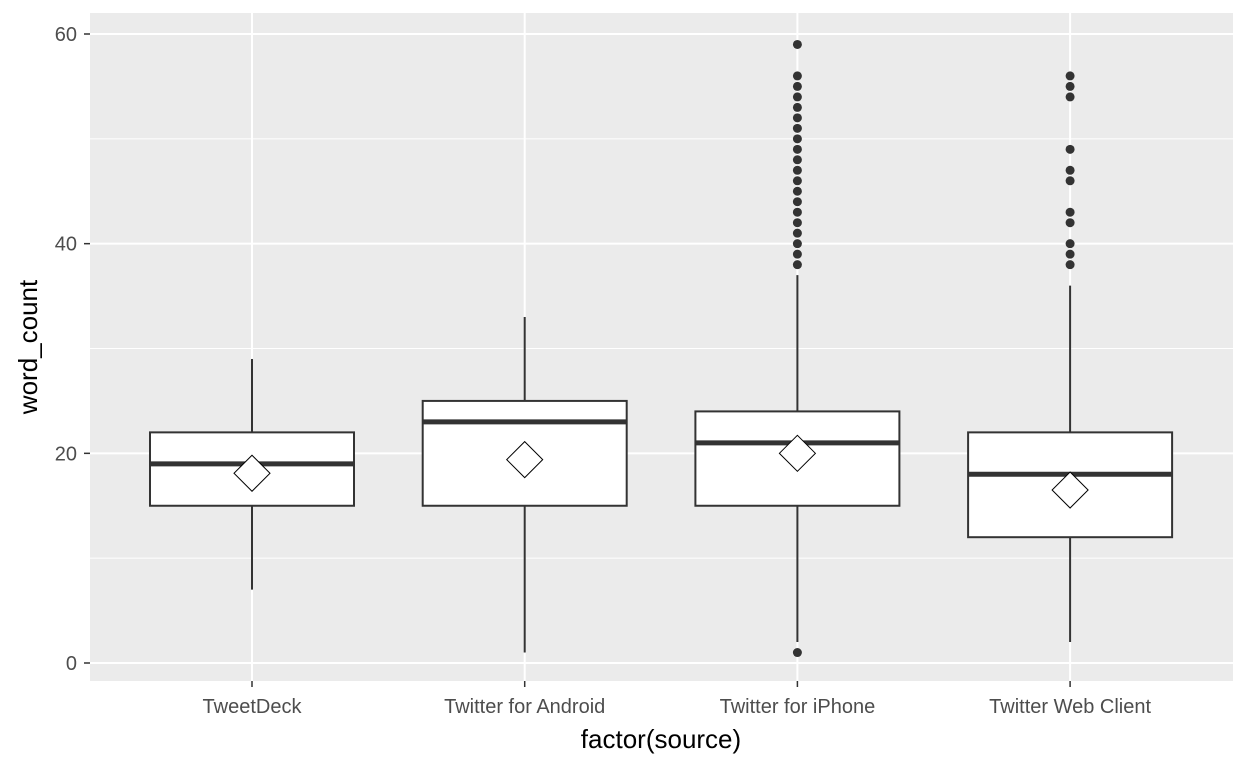 The width and height of the screenshot is (1248, 768). I want to click on x-axis-title: factor(source), so click(661, 739).